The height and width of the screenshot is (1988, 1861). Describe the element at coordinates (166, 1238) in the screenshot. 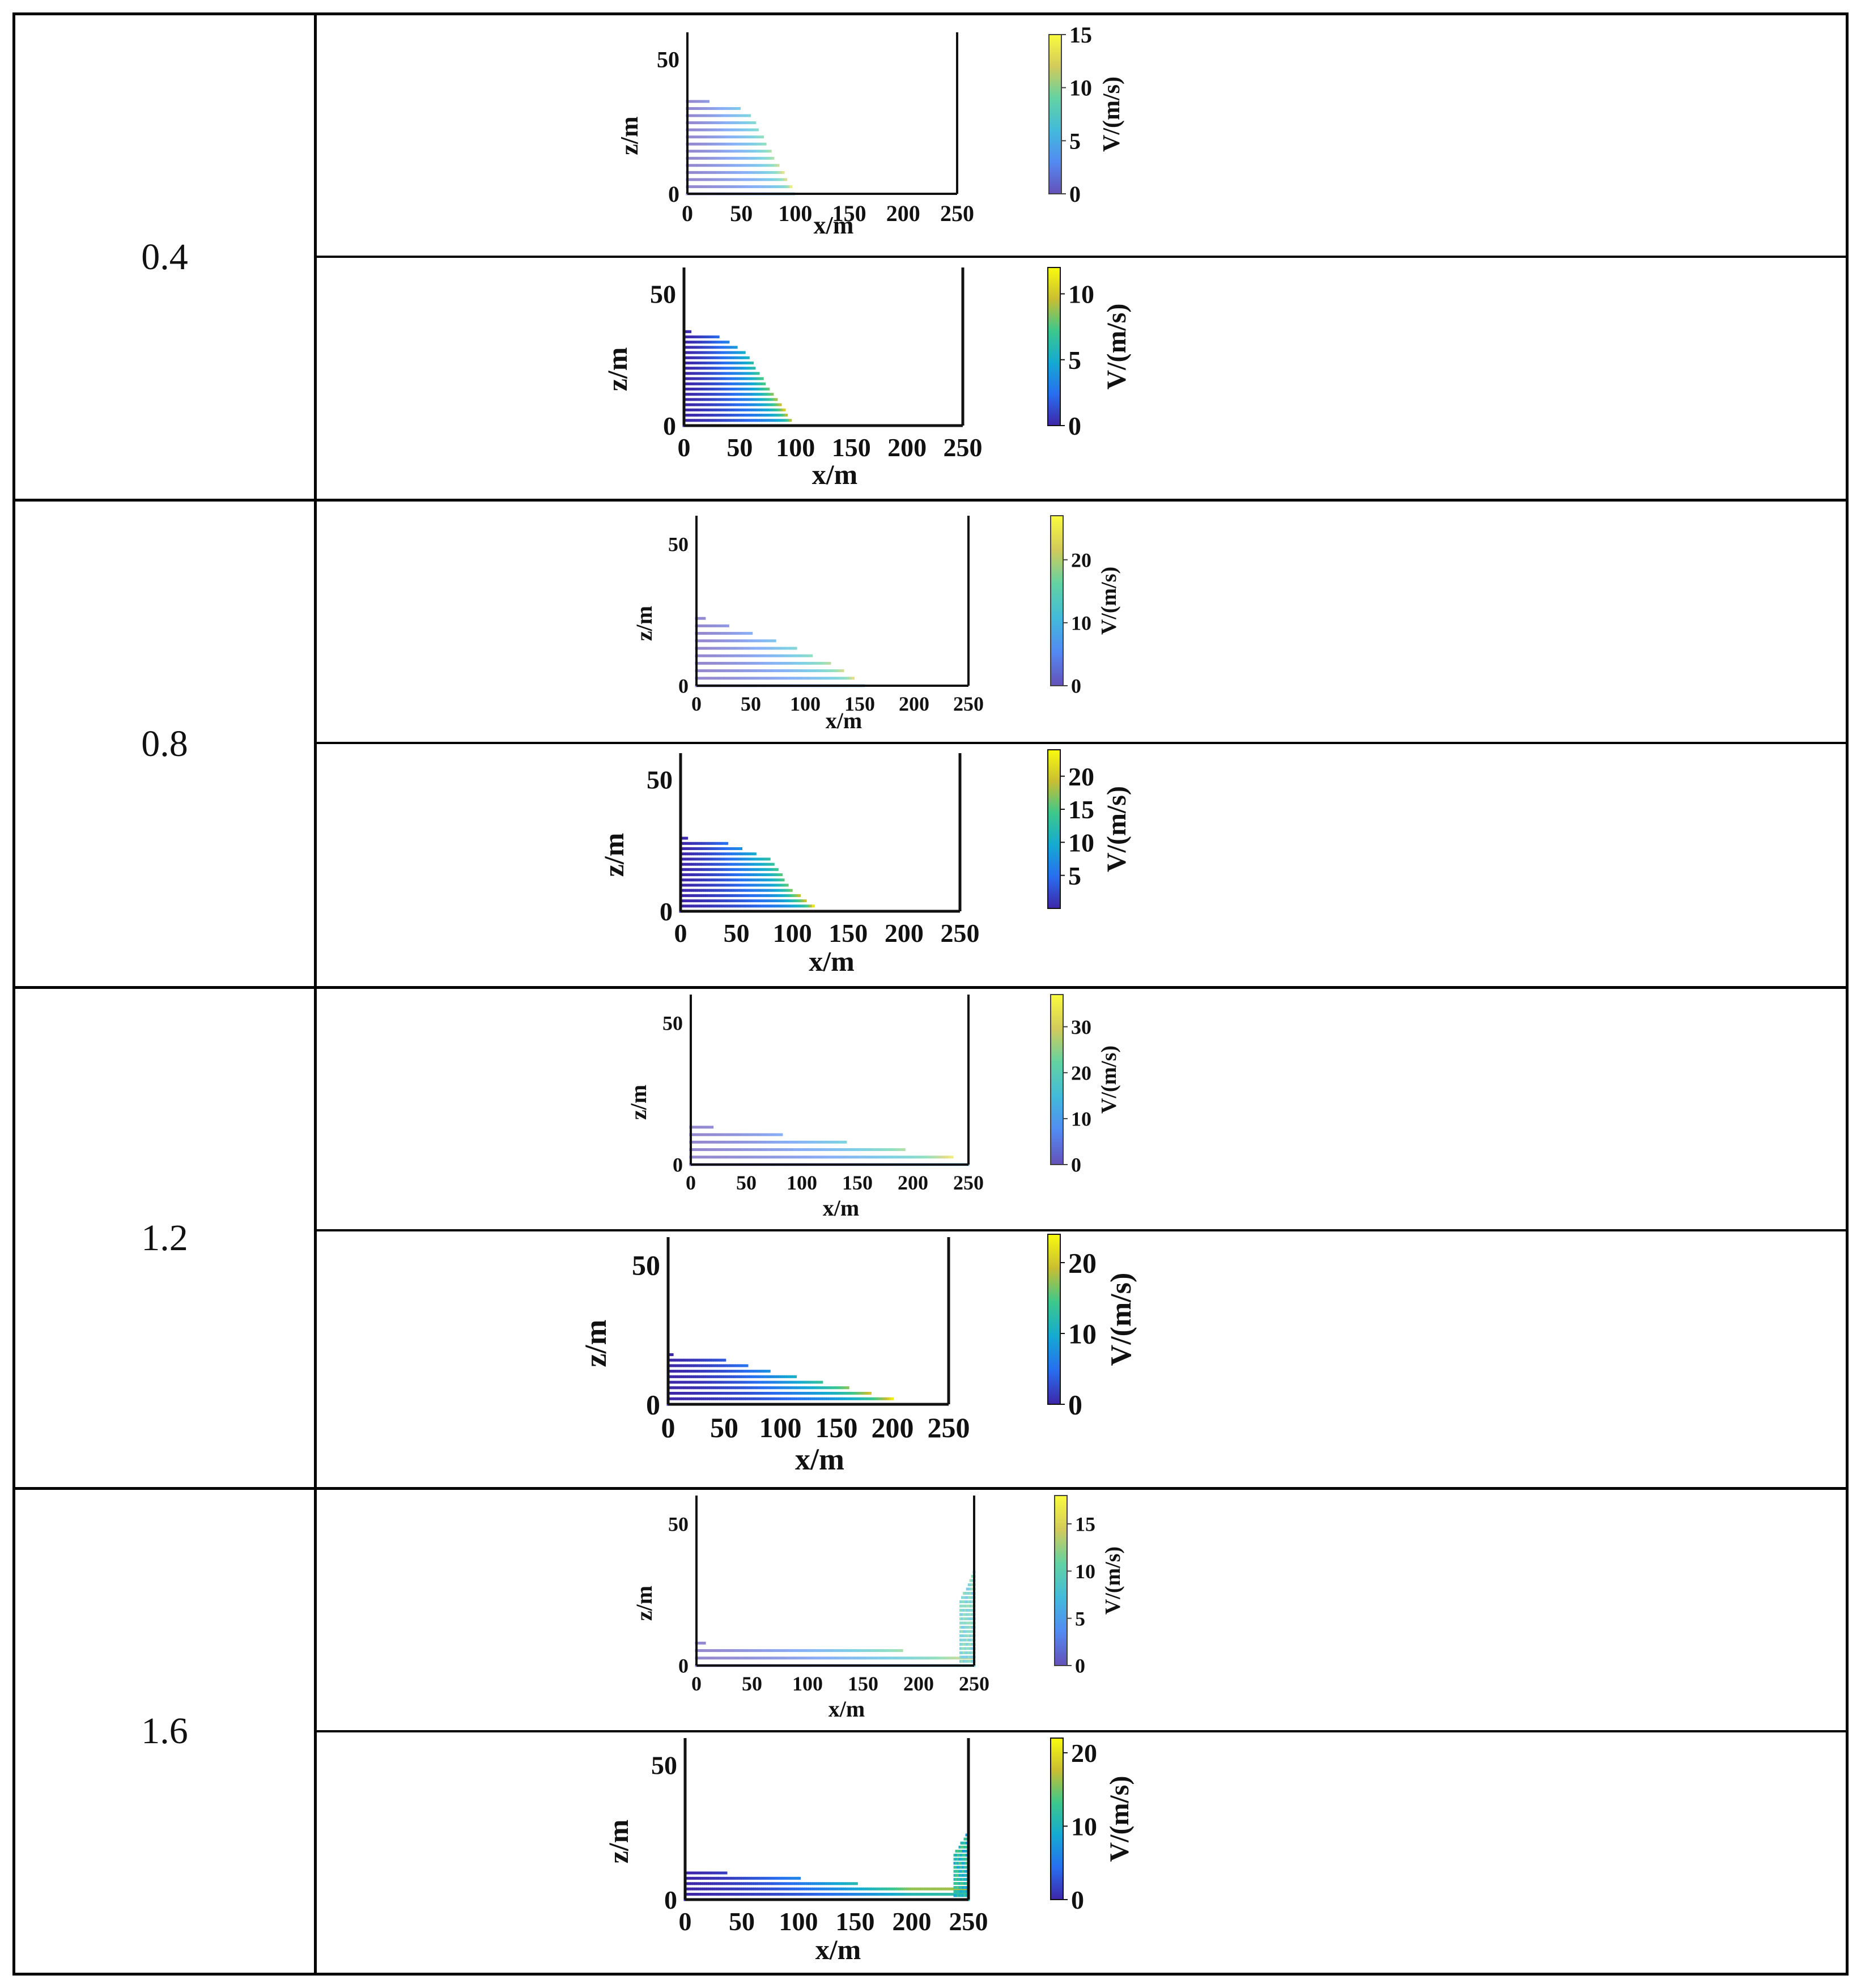

I see `time-label: 1.2` at that location.